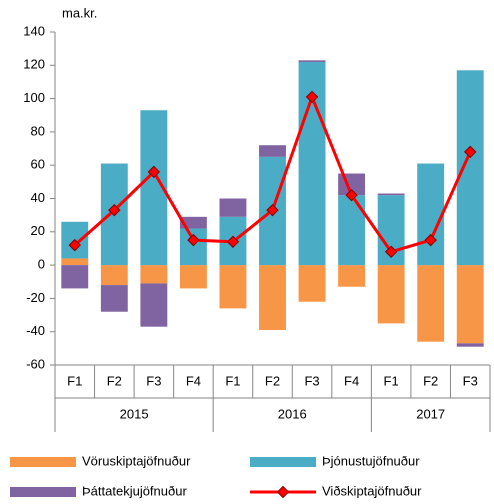 Image resolution: width=494 pixels, height=504 pixels. Describe the element at coordinates (34, 97) in the screenshot. I see `y-tick-label: 100` at that location.